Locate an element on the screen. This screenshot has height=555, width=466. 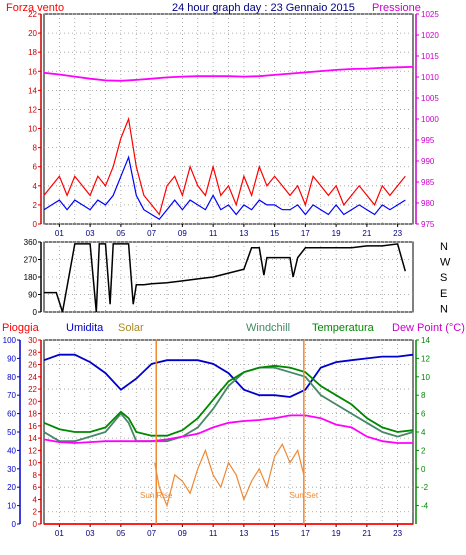
rain-axis-tick-label: 16 is located at coordinates (32, 426).